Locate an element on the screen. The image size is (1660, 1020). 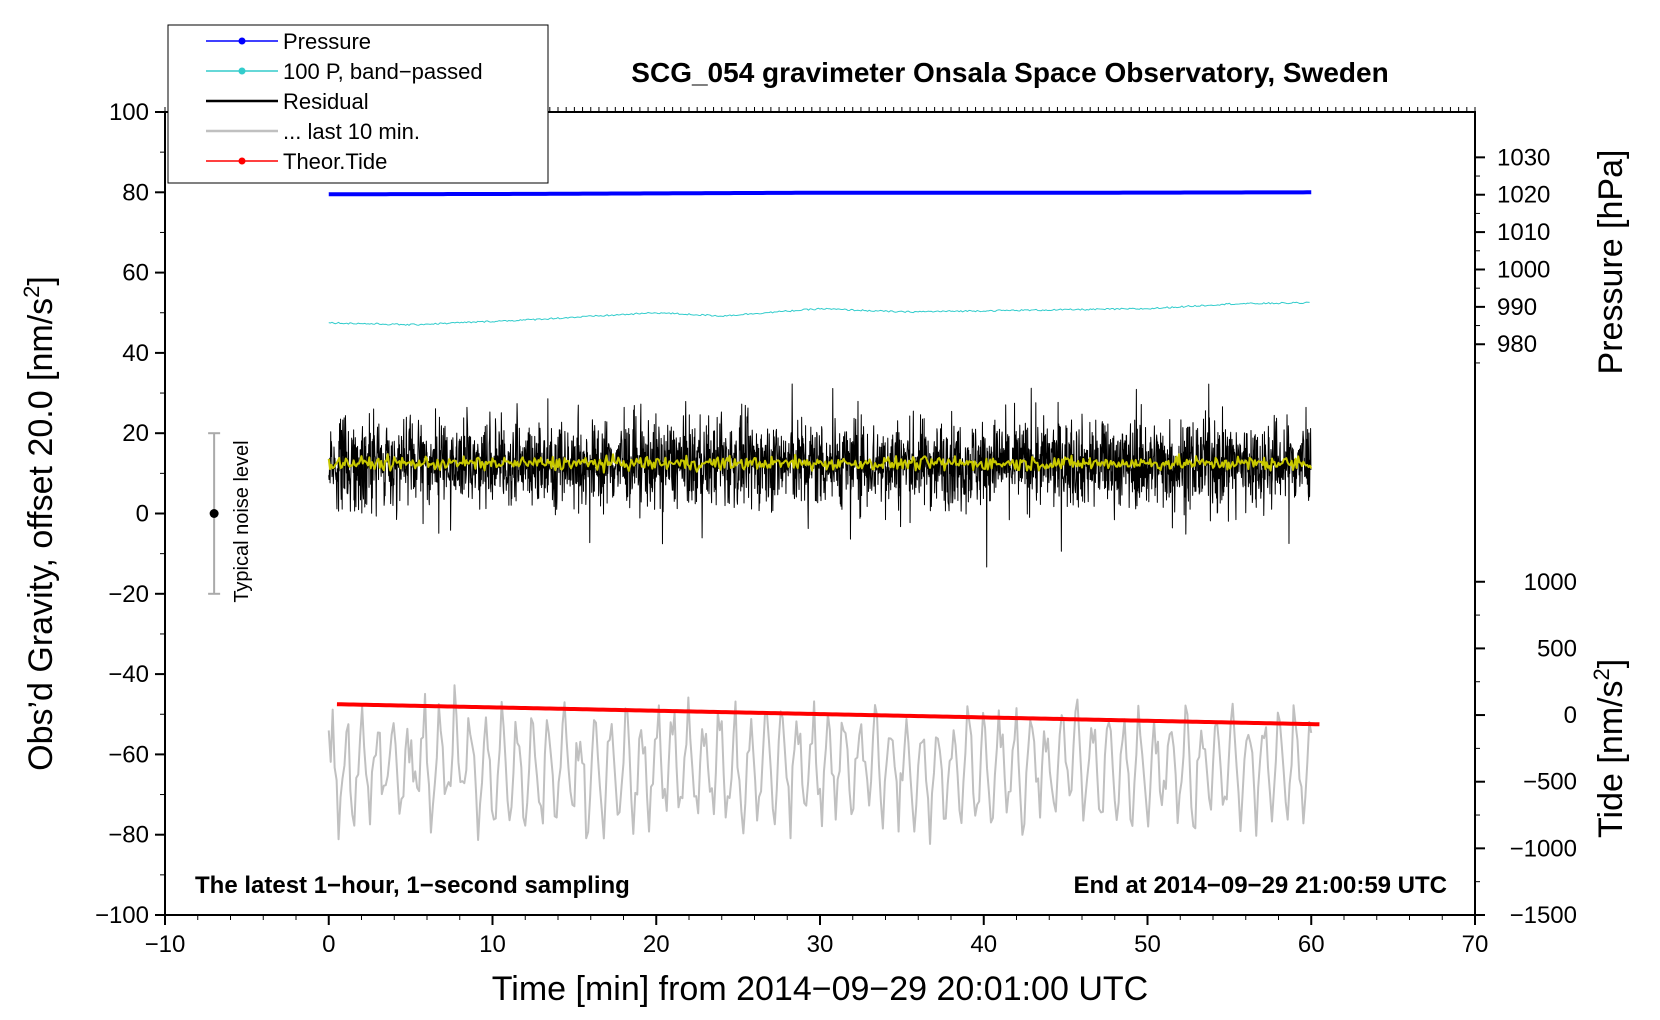
end-time-annotation: End at 2014−09−29 21:00:59 UTC is located at coordinates (1260, 885).